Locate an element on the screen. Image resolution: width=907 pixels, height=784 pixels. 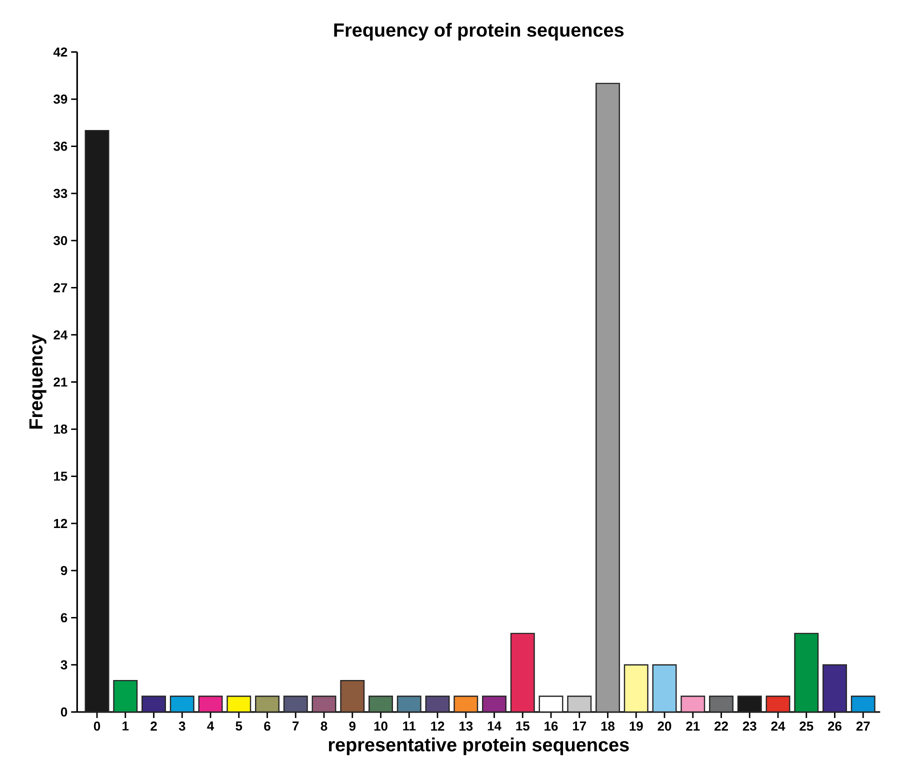
x-tick-label: 4 is located at coordinates (210, 726).